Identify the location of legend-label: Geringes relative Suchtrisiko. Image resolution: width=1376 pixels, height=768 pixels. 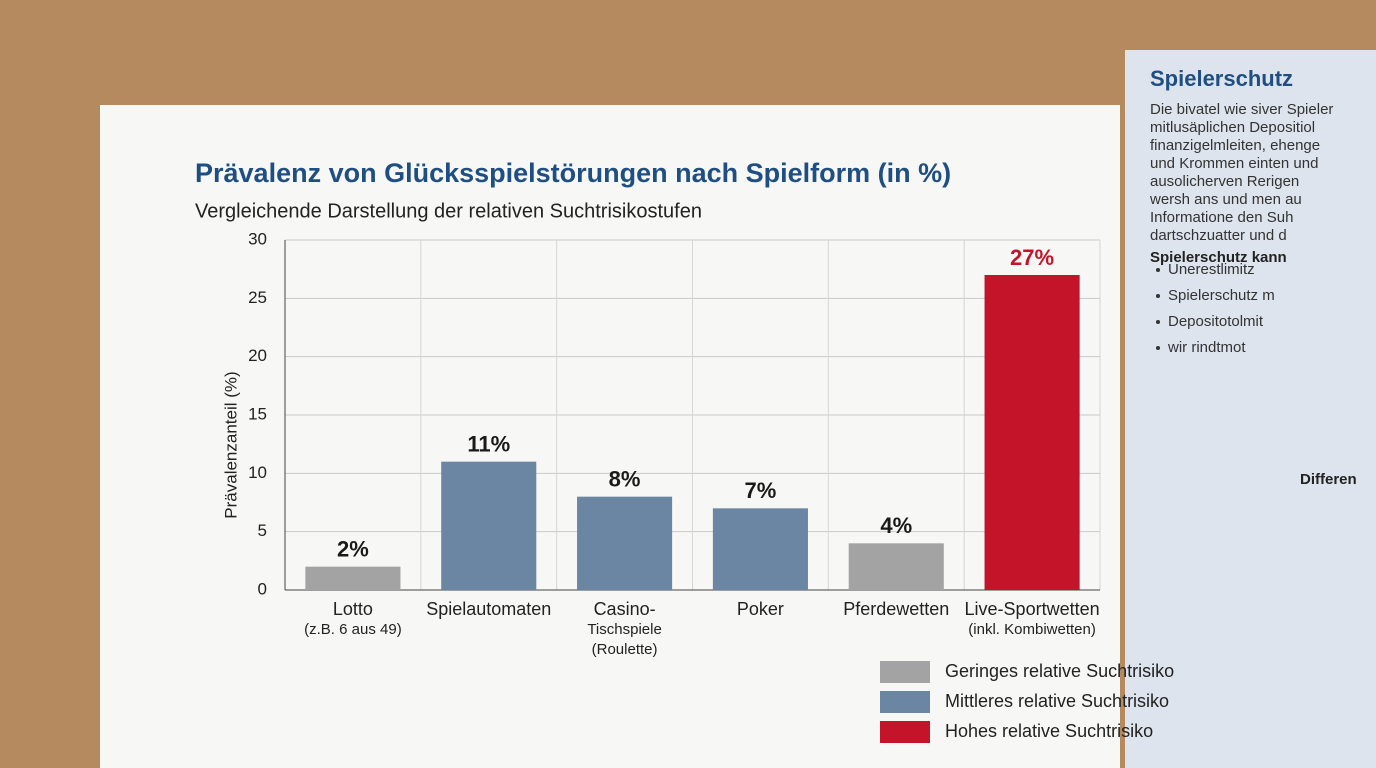
(1059, 671).